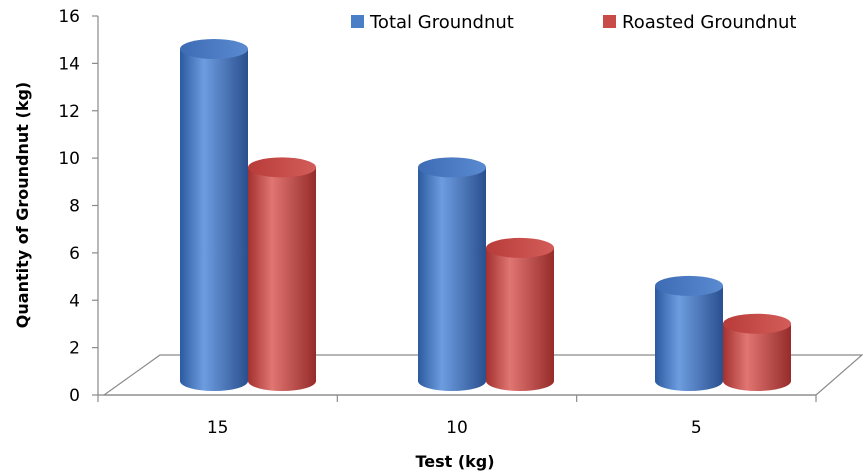 This screenshot has height=471, width=863. I want to click on y-tick-label: 4, so click(74, 301).